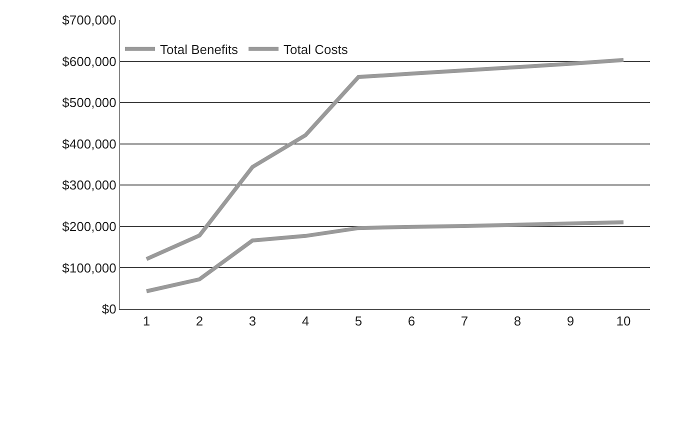  I want to click on x-tick-label: 5, so click(358, 321).